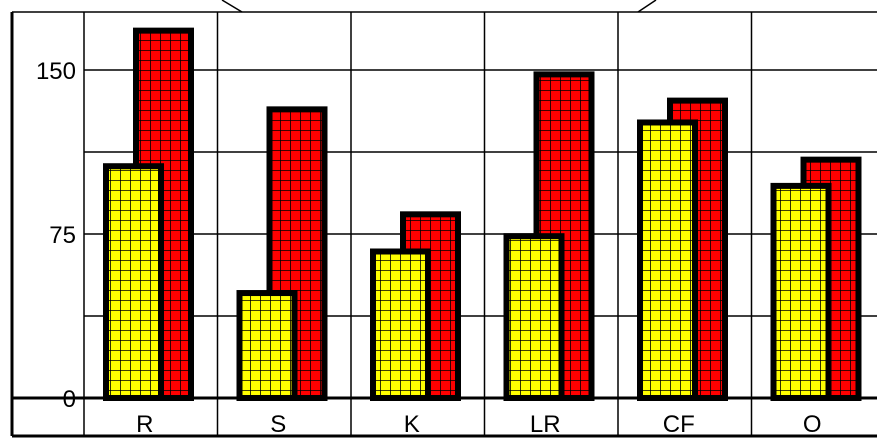 Image resolution: width=877 pixels, height=439 pixels. Describe the element at coordinates (412, 424) in the screenshot. I see `x-tick-label: K` at that location.